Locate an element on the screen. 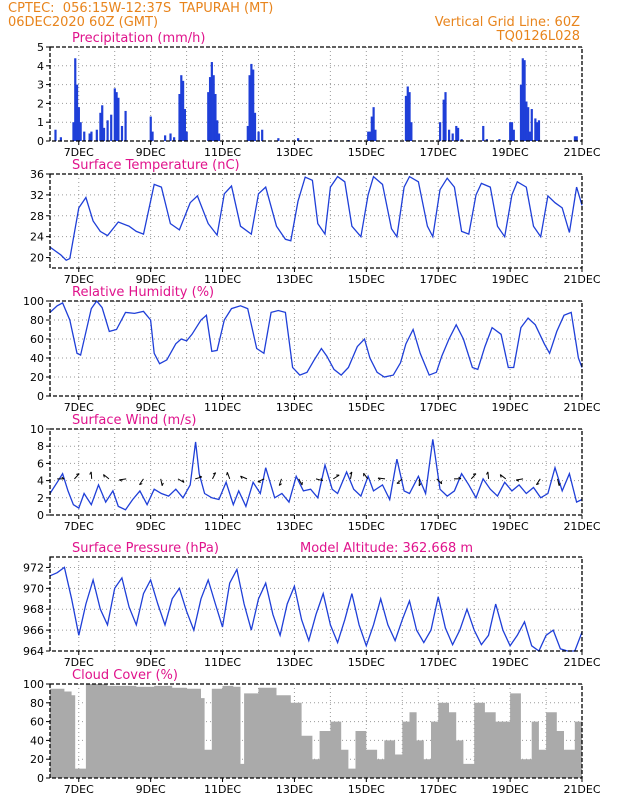 The height and width of the screenshot is (800, 618). cloud-cover-area is located at coordinates (316, 731).